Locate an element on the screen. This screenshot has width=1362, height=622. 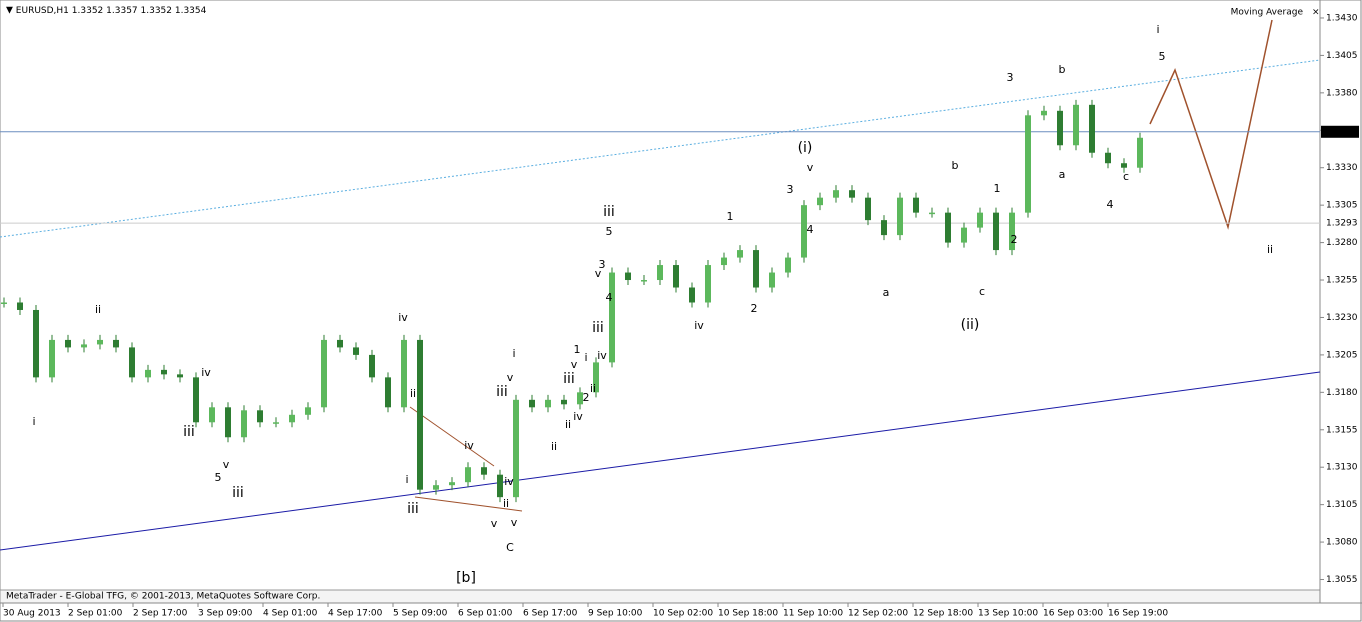
wave-label: (i) is located at coordinates (805, 148).